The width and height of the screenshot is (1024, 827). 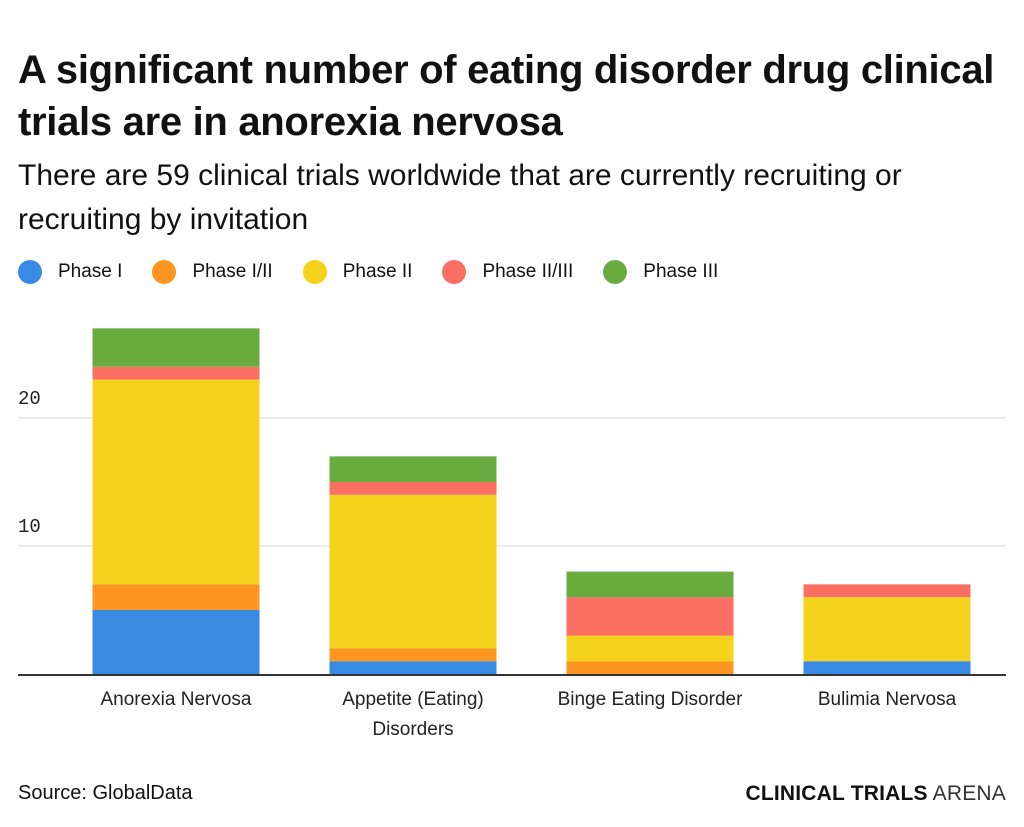 I want to click on y-tick-label: 10, so click(x=29, y=527).